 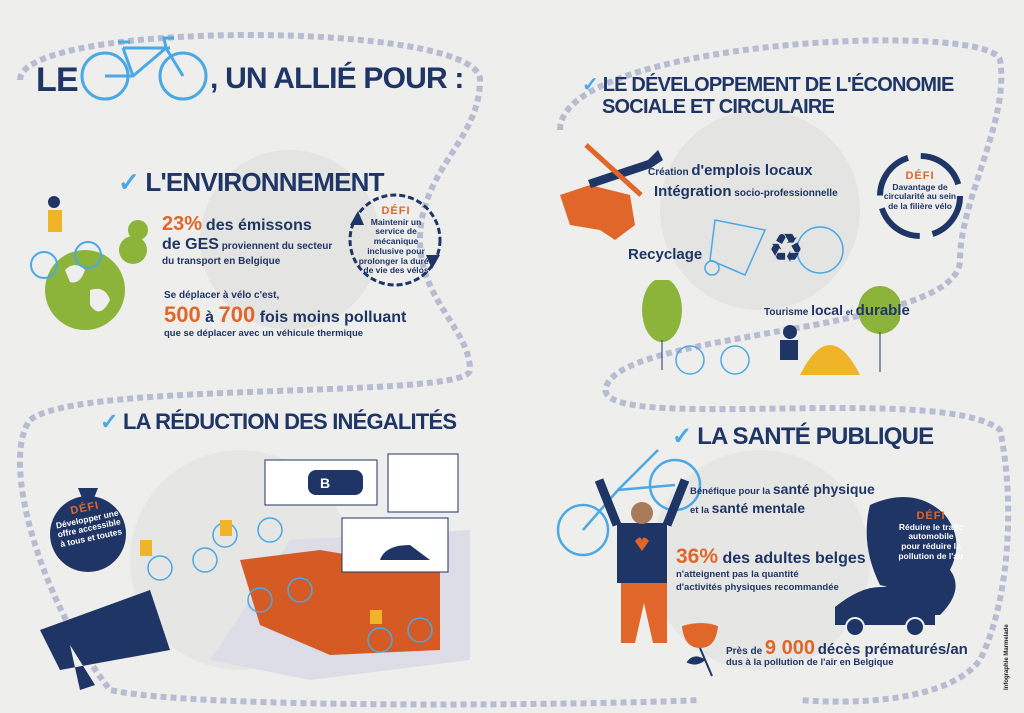 What do you see at coordinates (285, 314) in the screenshot?
I see `pollution-stat: 500 à 700 fois moins polluant` at bounding box center [285, 314].